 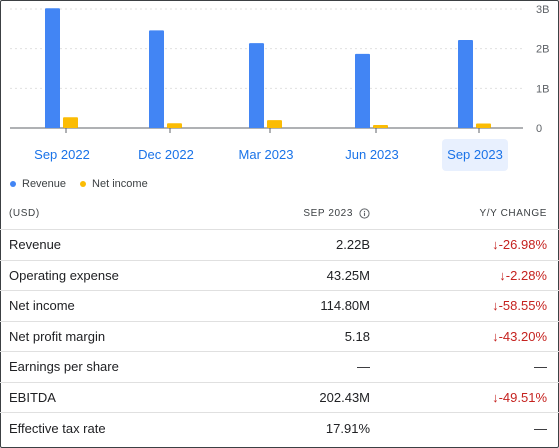 I want to click on row-change: ↓-58.55%, so click(x=464, y=305).